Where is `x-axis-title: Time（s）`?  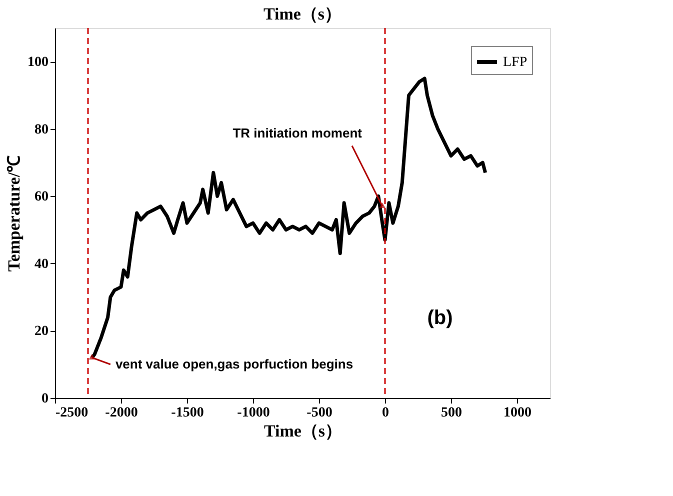
x-axis-title: Time（s） is located at coordinates (303, 431).